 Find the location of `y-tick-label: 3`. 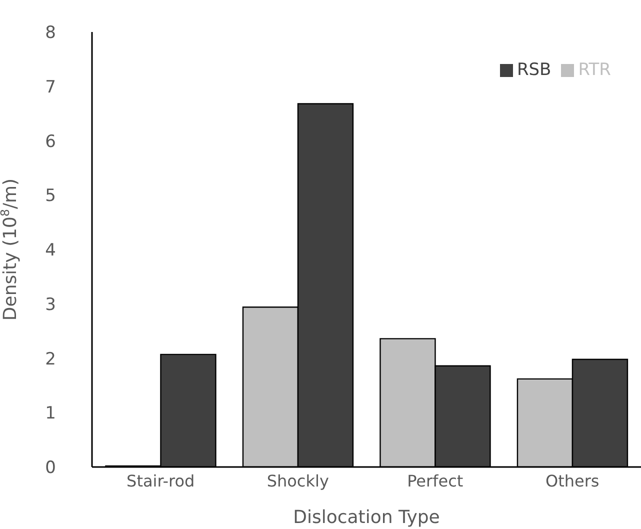

y-tick-label: 3 is located at coordinates (50, 304).